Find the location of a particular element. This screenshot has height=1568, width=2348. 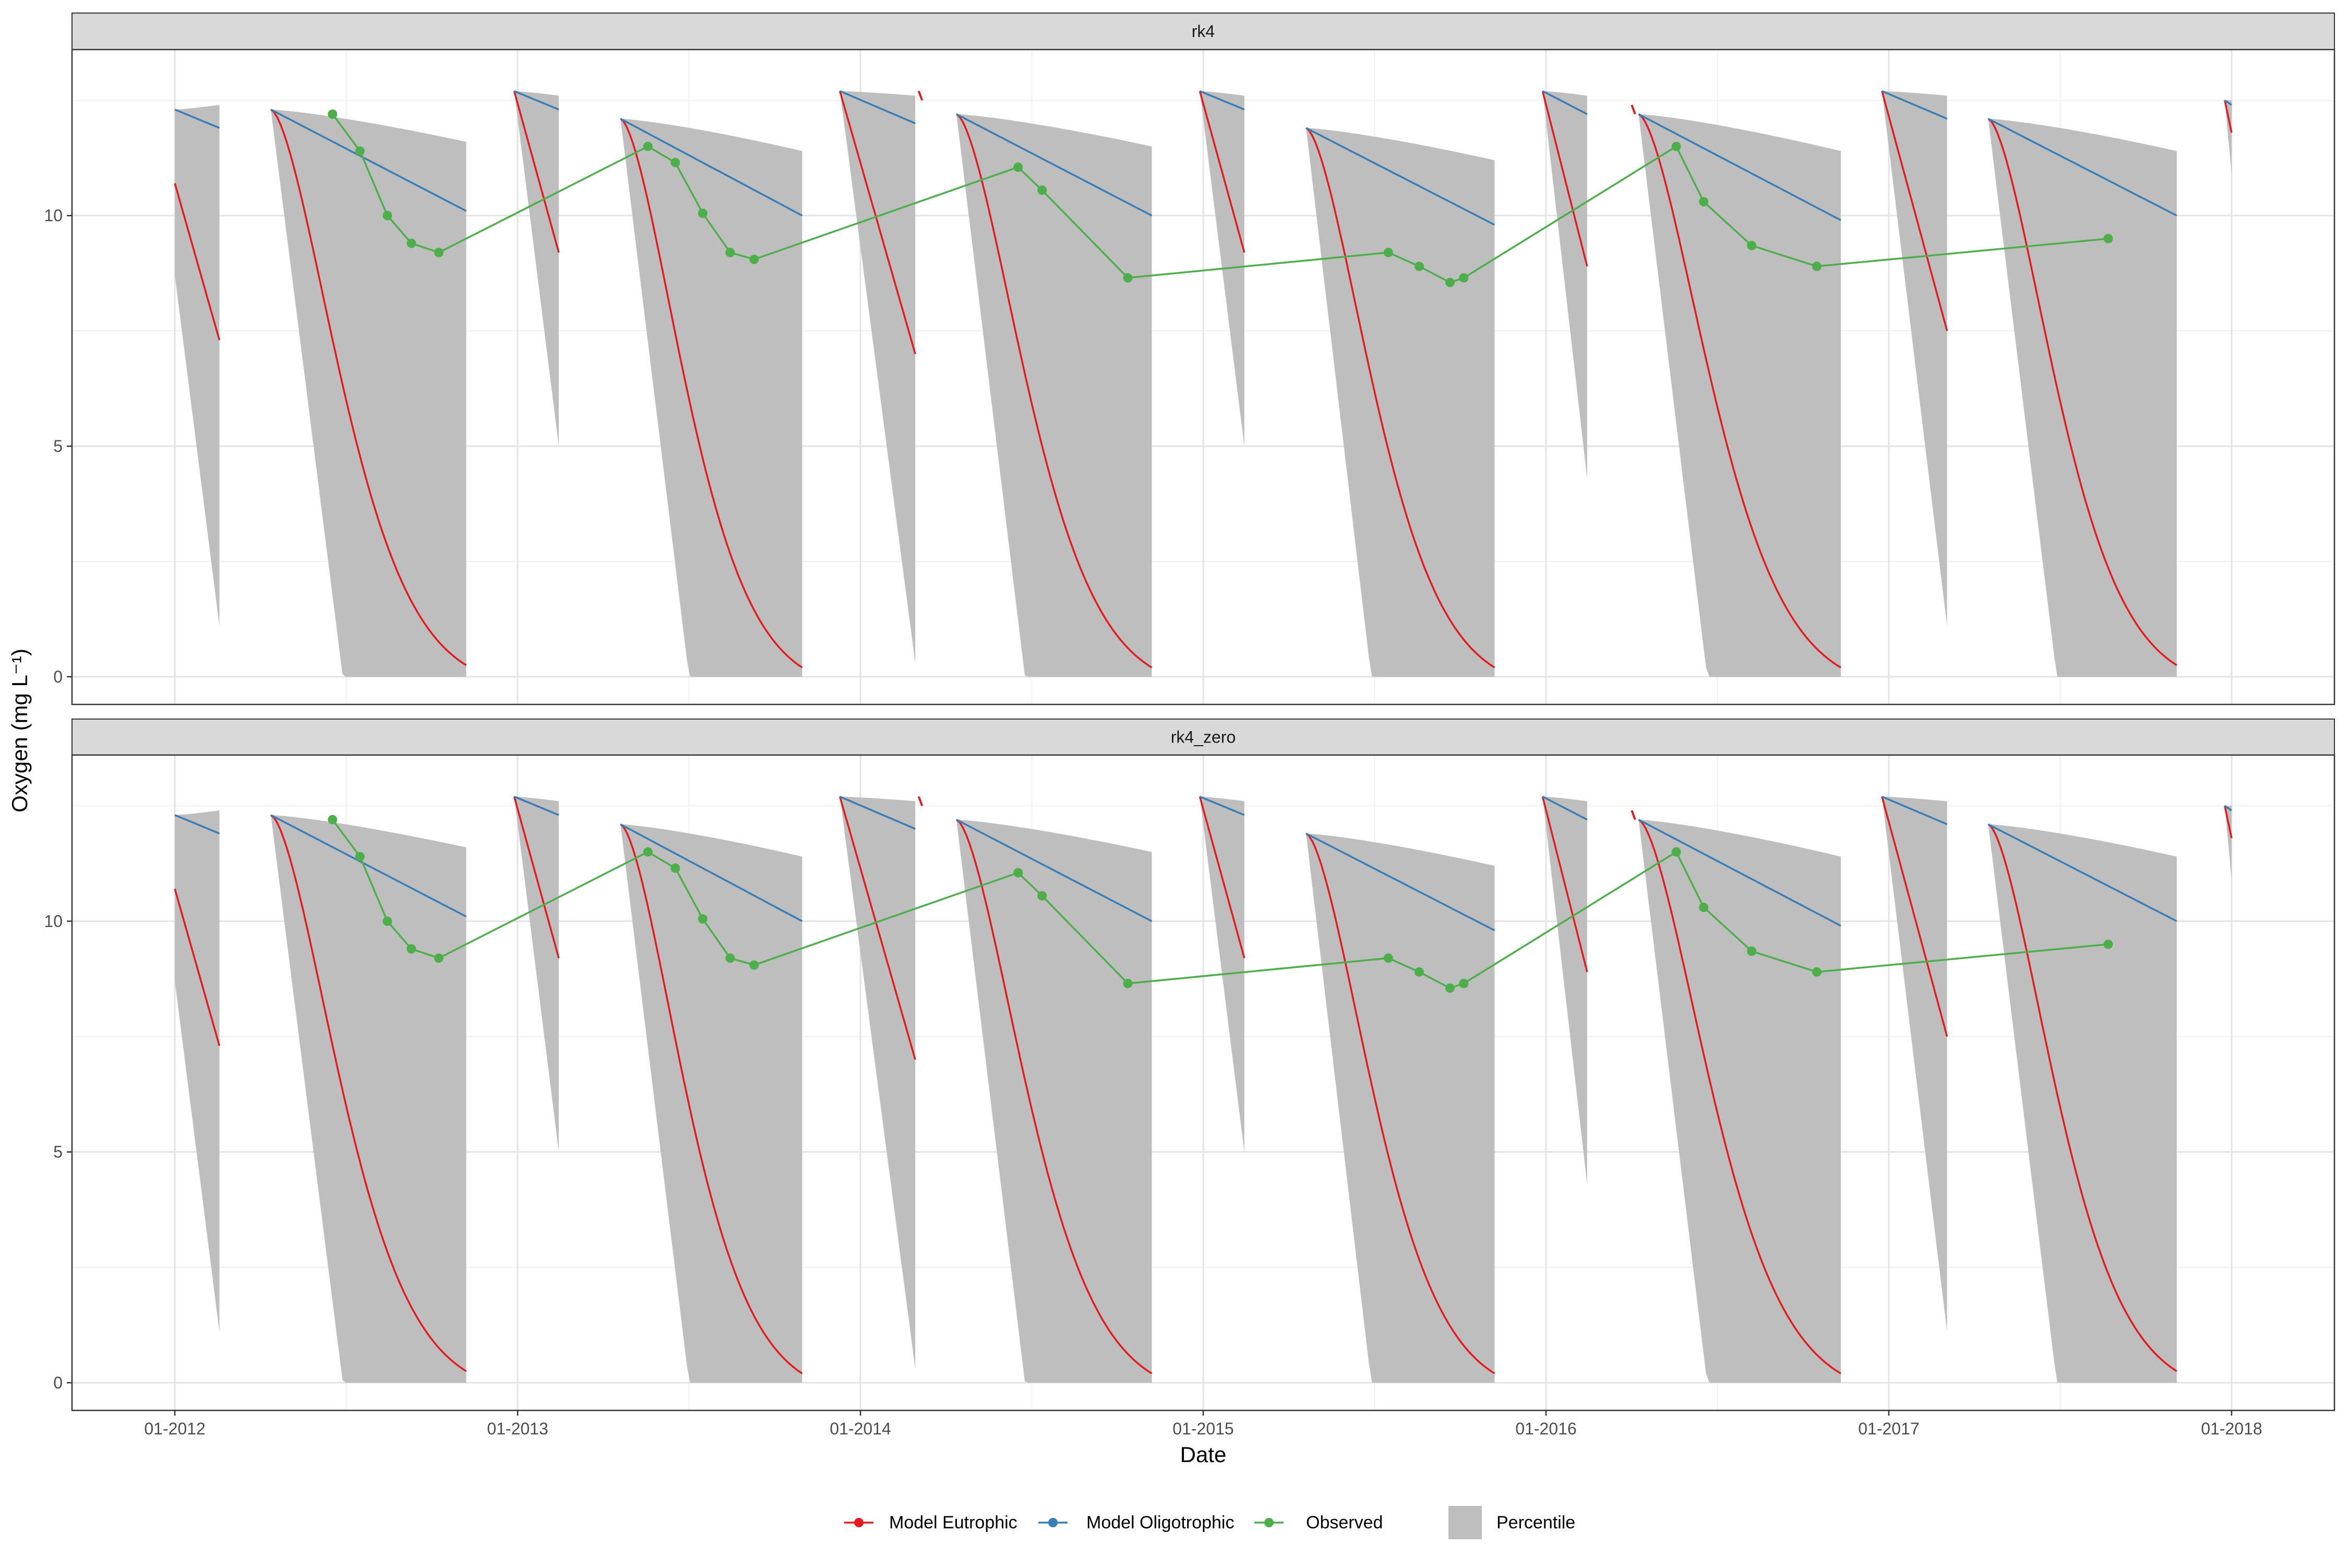

legend-label: Model Oligotrophic is located at coordinates (1160, 1523).